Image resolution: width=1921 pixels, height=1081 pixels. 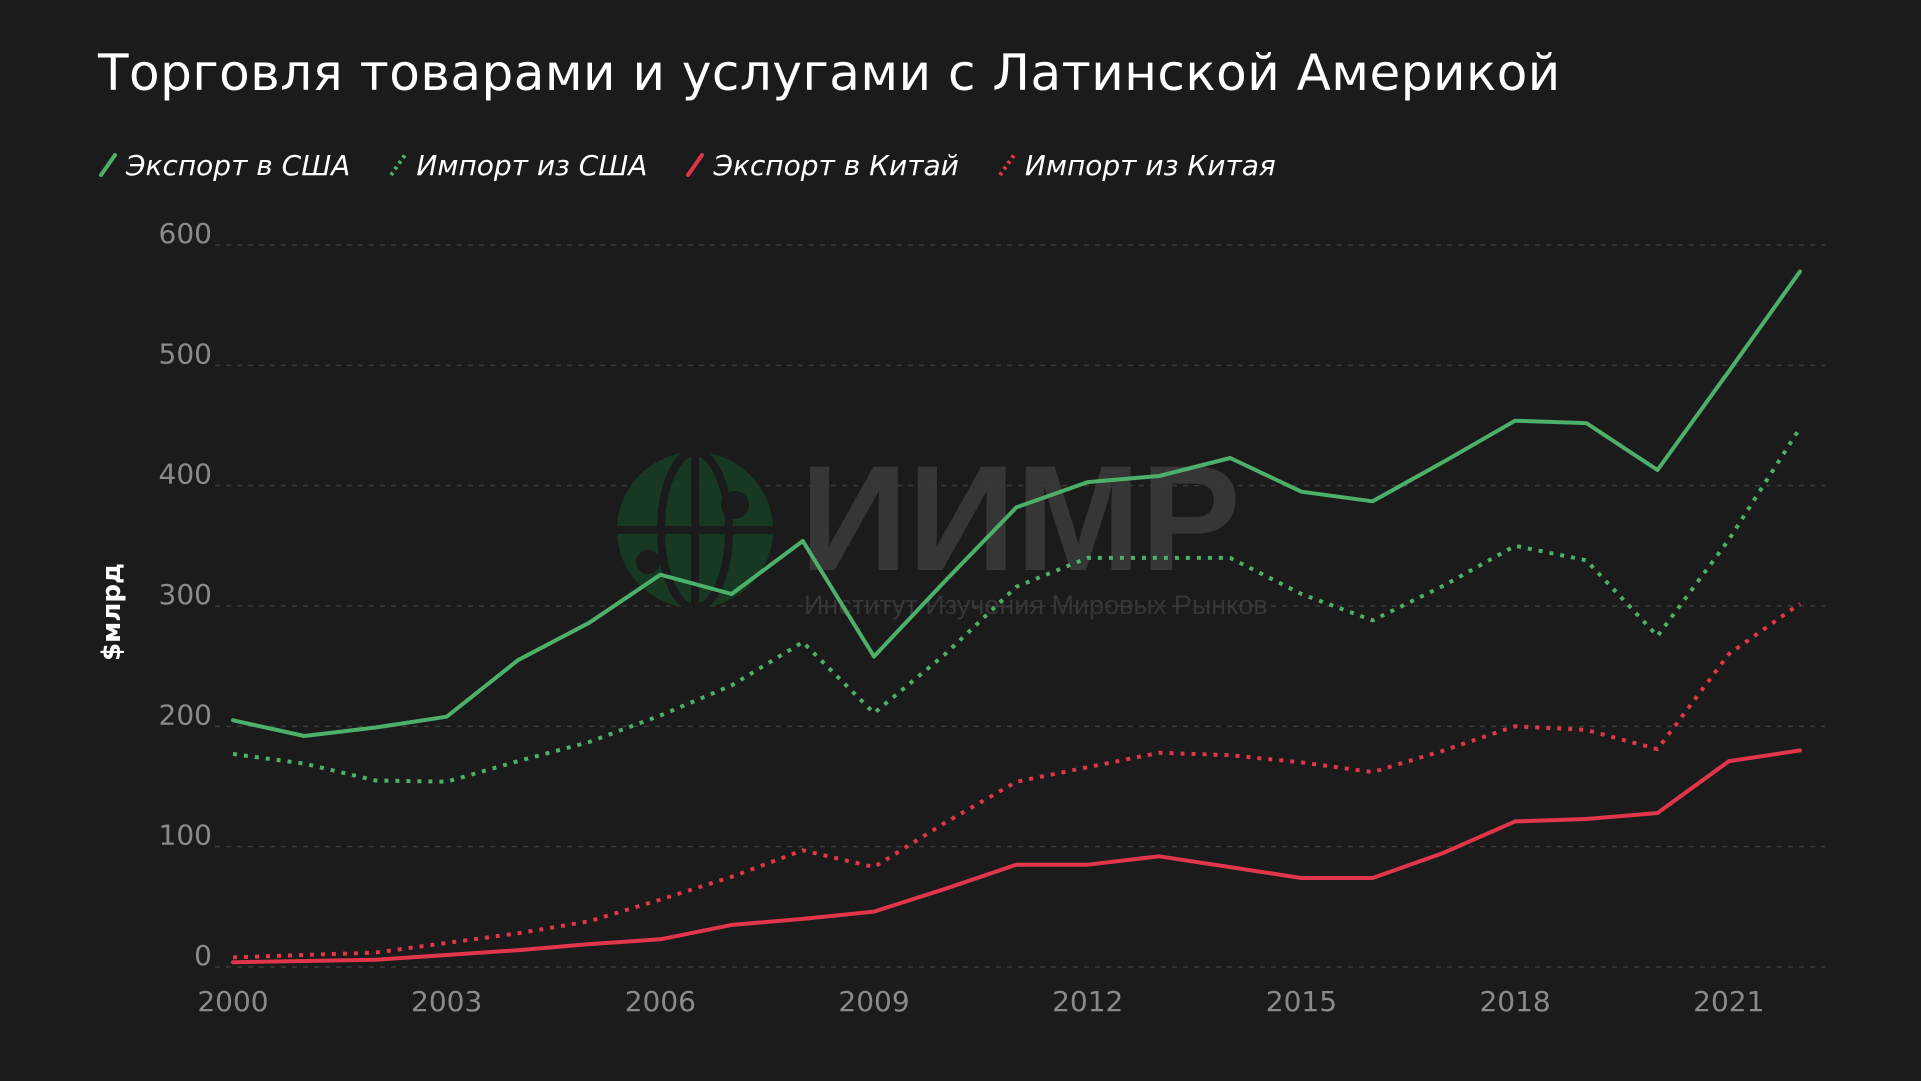 I want to click on legend-item-us-import: Импорт из США, so click(x=517, y=165).